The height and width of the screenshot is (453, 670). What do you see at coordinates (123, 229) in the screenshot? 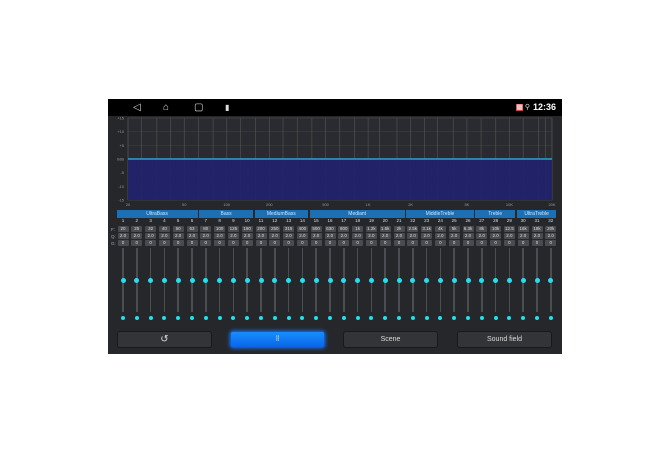
I see `frequency-value: 20` at bounding box center [123, 229].